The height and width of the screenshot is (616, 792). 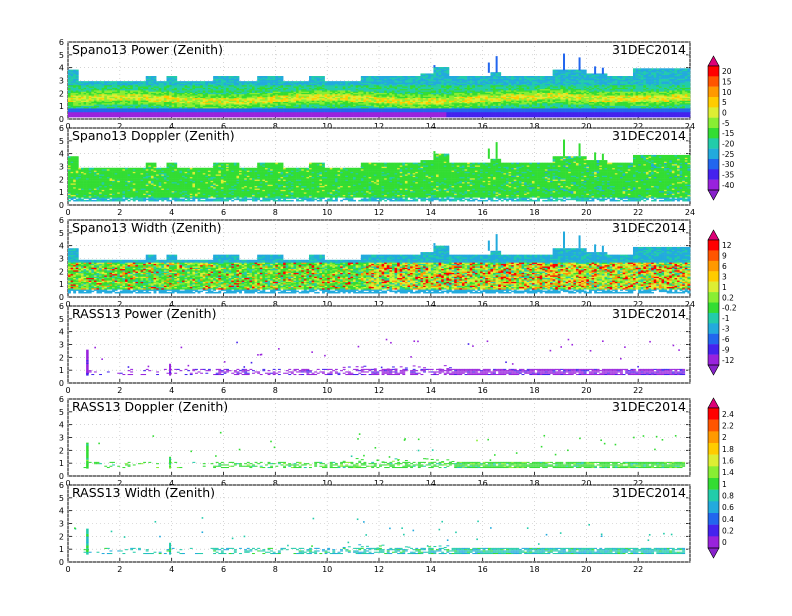 What do you see at coordinates (649, 49) in the screenshot?
I see `panel-date: 31DEC2014` at bounding box center [649, 49].